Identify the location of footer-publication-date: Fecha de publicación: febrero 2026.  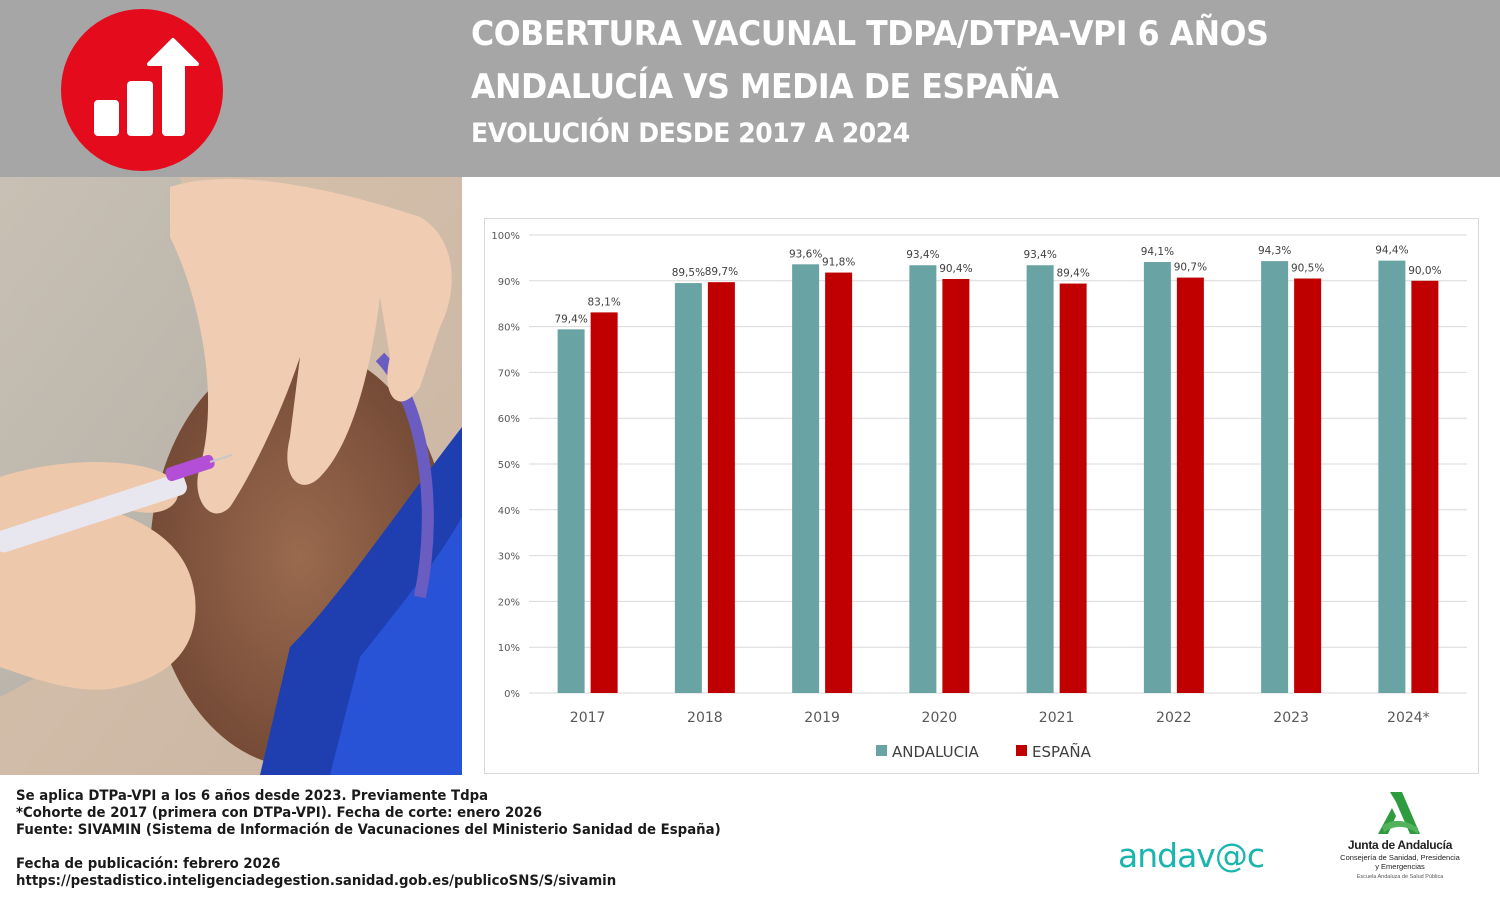
(148, 864).